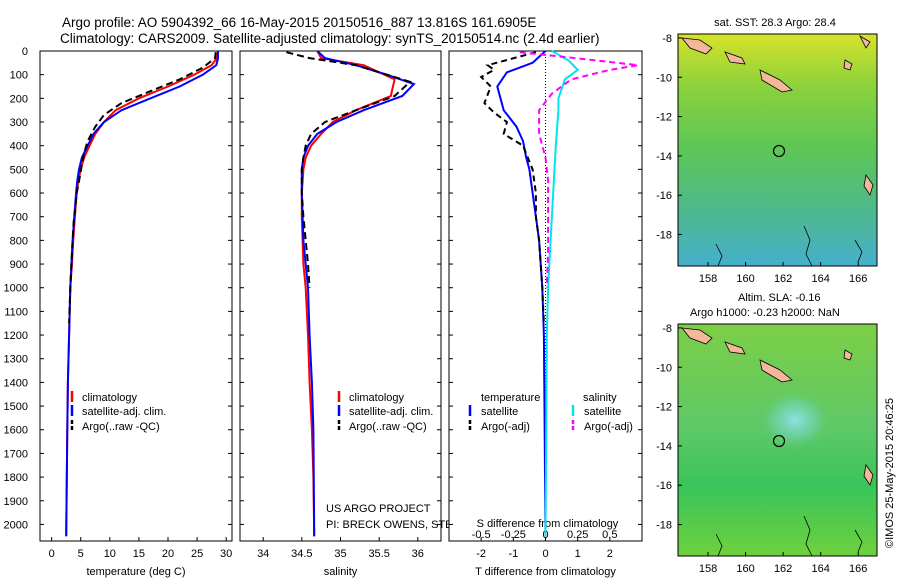  What do you see at coordinates (16, 407) in the screenshot?
I see `depth-tick-label: 1500` at bounding box center [16, 407].